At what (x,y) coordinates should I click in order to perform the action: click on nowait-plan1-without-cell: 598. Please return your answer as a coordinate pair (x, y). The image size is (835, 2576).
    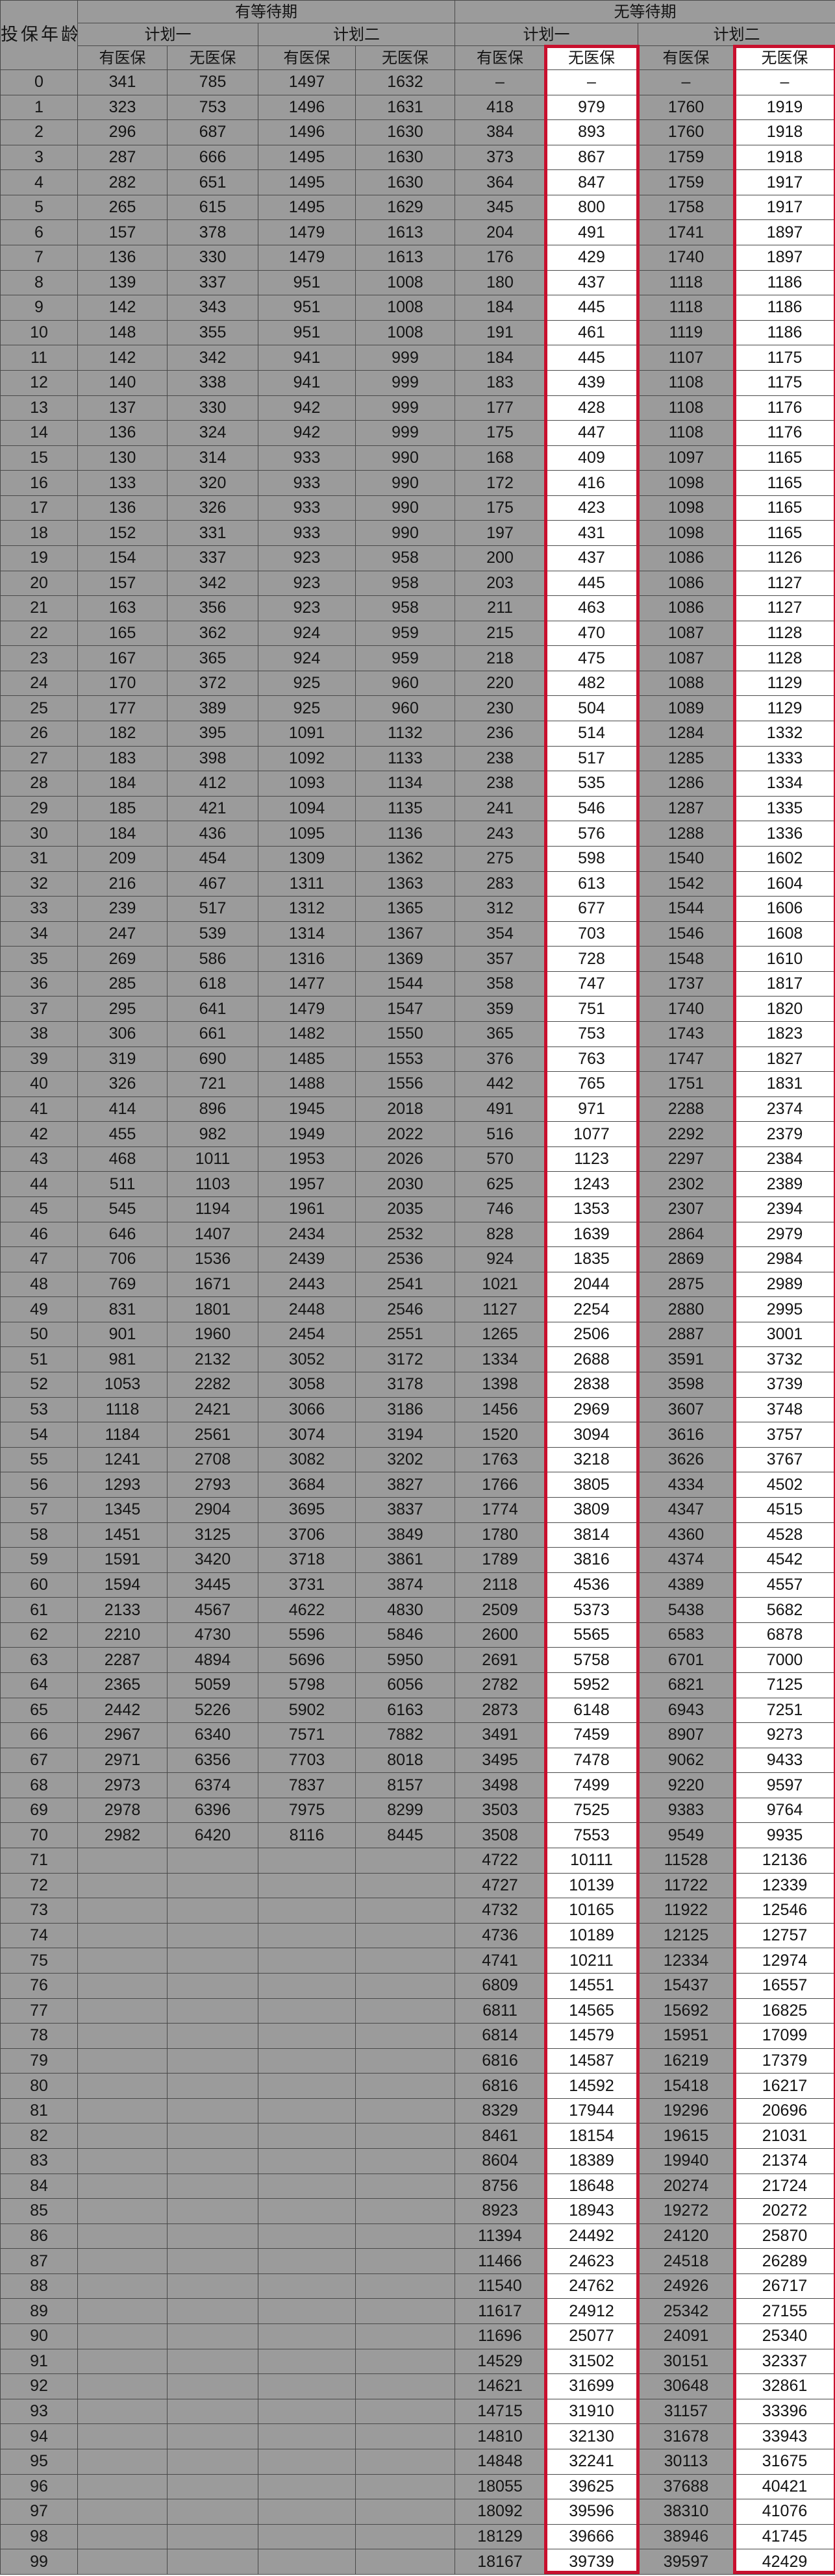
    Looking at the image, I should click on (591, 858).